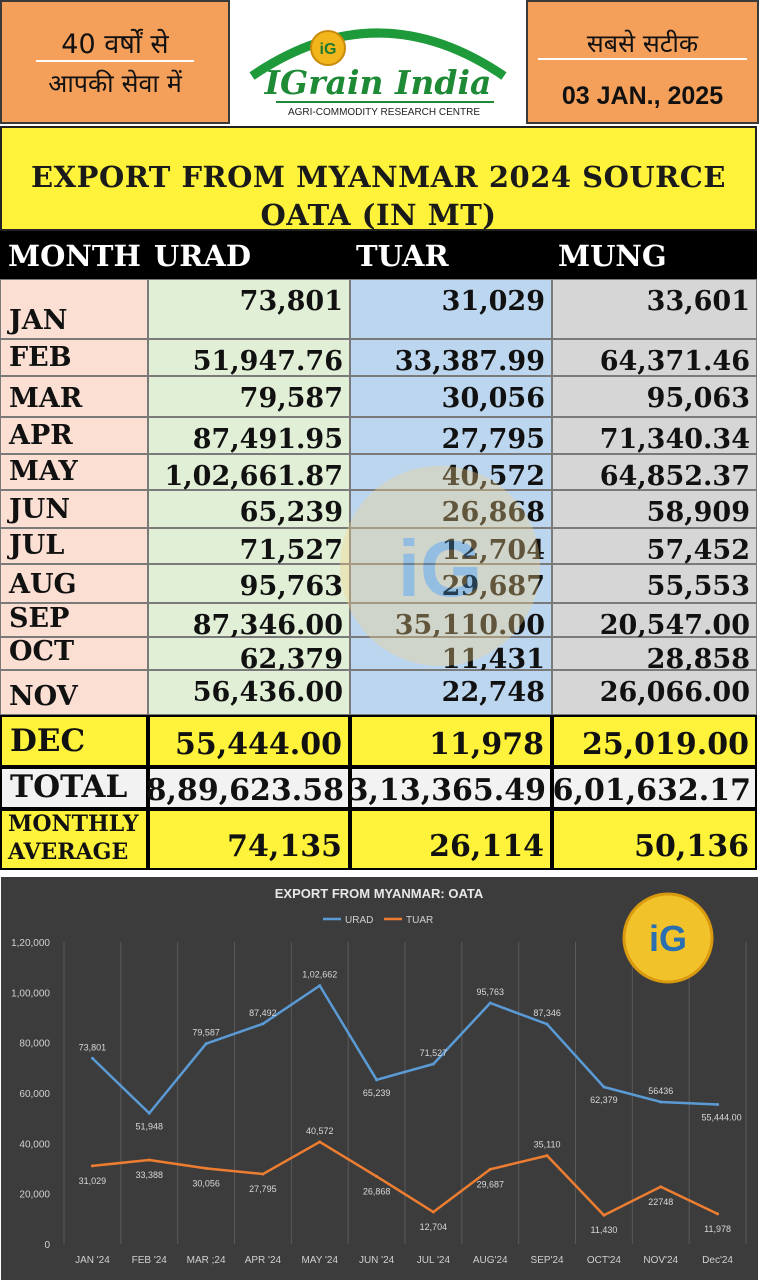  I want to click on table-row: FEB 51,947.76 33,387.99 64,371.46, so click(378, 358).